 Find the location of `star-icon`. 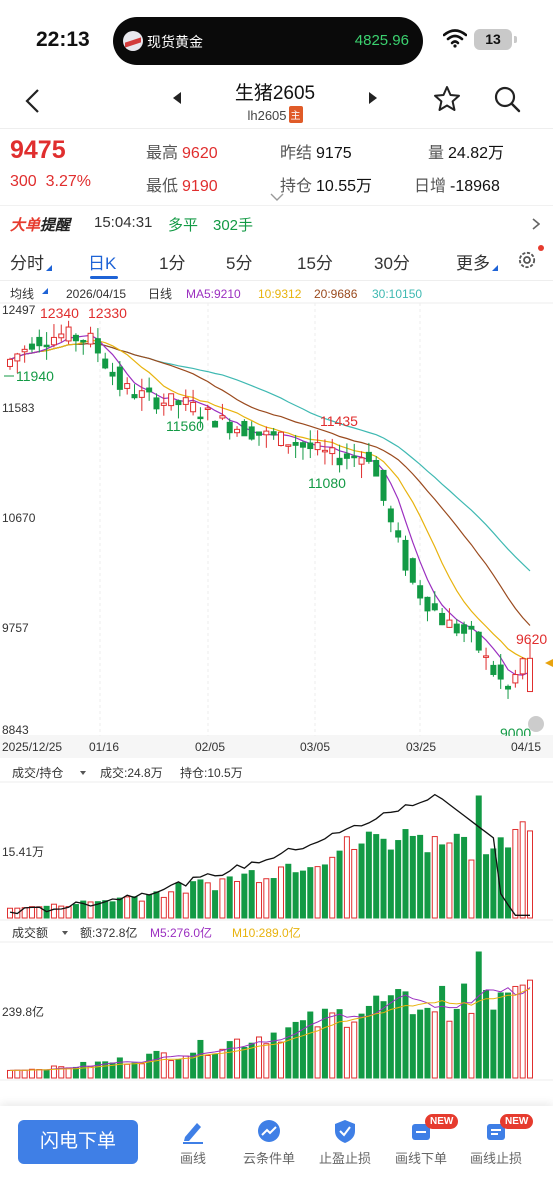

star-icon is located at coordinates (447, 99).